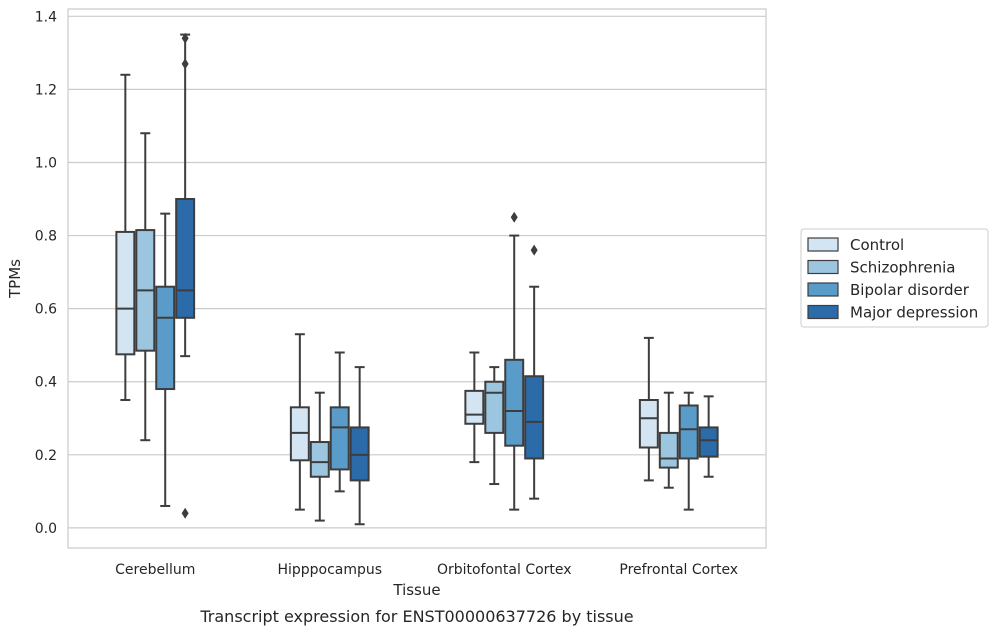 This screenshot has height=634, width=997. What do you see at coordinates (46, 310) in the screenshot?
I see `y-tick-label: 0.6` at bounding box center [46, 310].